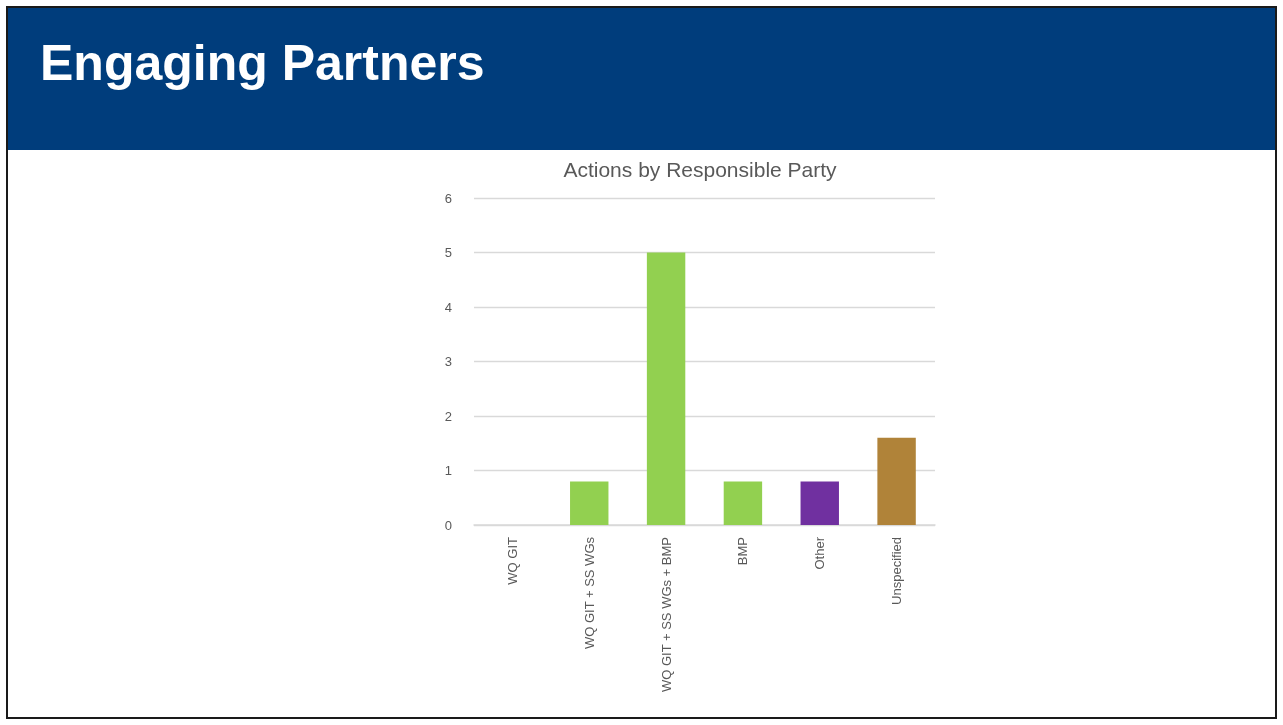 This screenshot has width=1283, height=725. I want to click on x-tick-label: BMP, so click(743, 551).